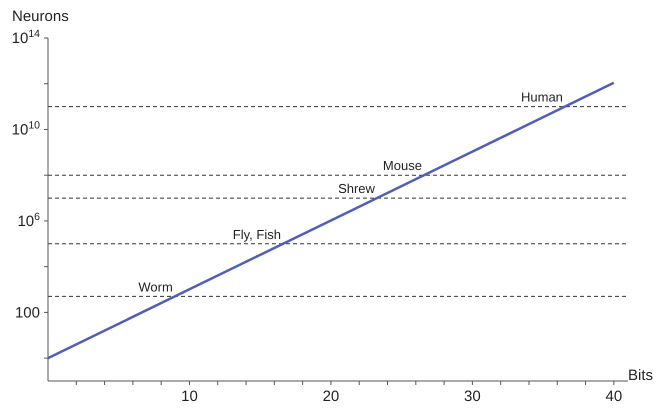 This screenshot has width=664, height=411. Describe the element at coordinates (27, 313) in the screenshot. I see `y-tick-label: 100` at that location.